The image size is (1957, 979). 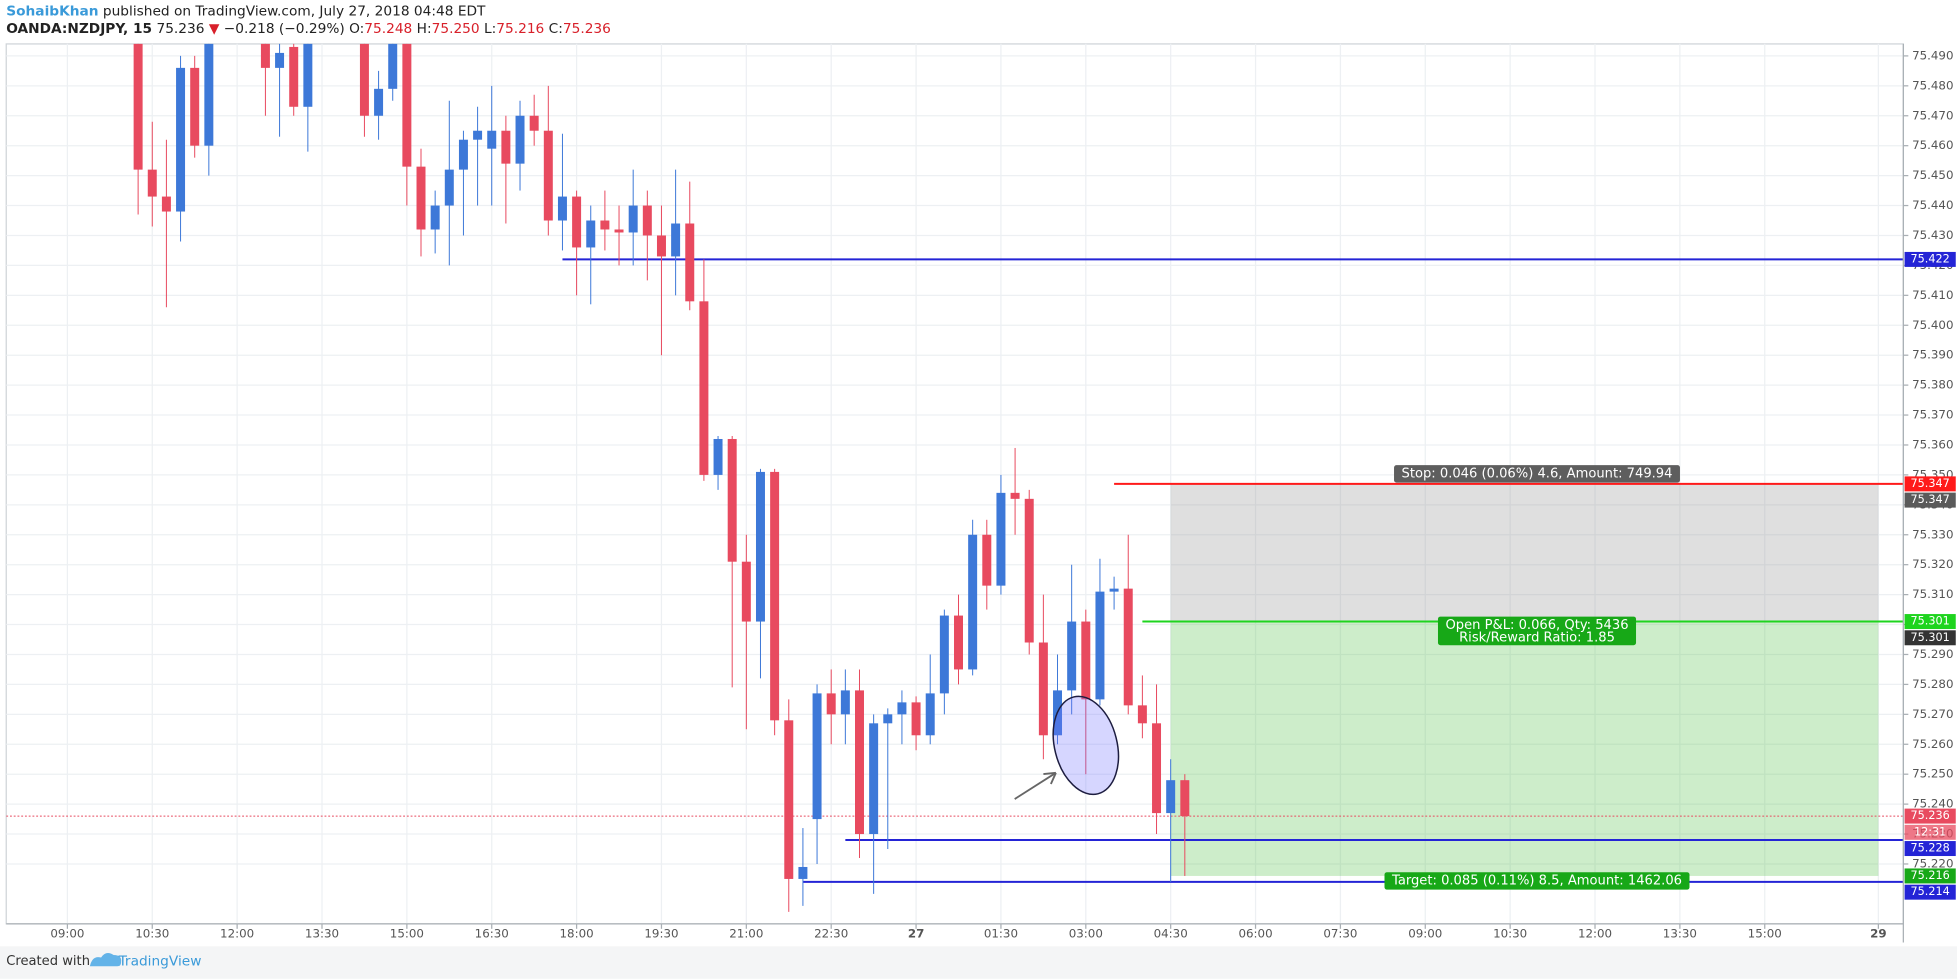 I want to click on y-tick-label: 75.240, so click(x=1932, y=804).